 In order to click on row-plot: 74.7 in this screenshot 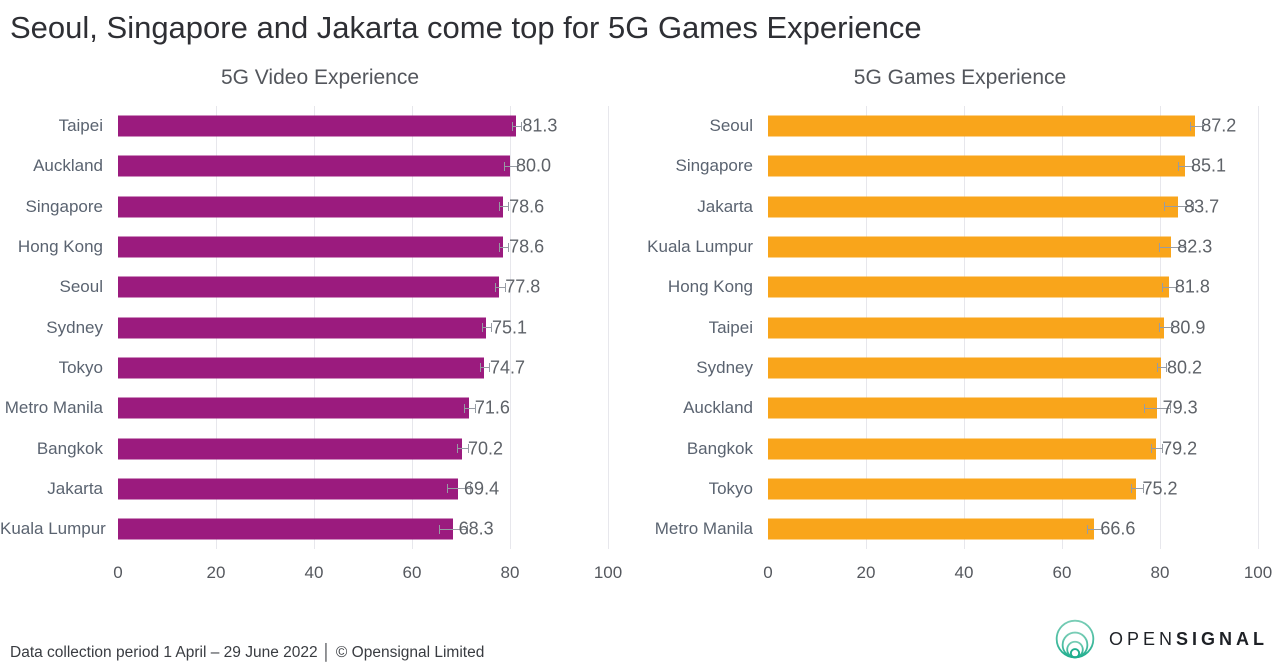, I will do `click(363, 368)`.